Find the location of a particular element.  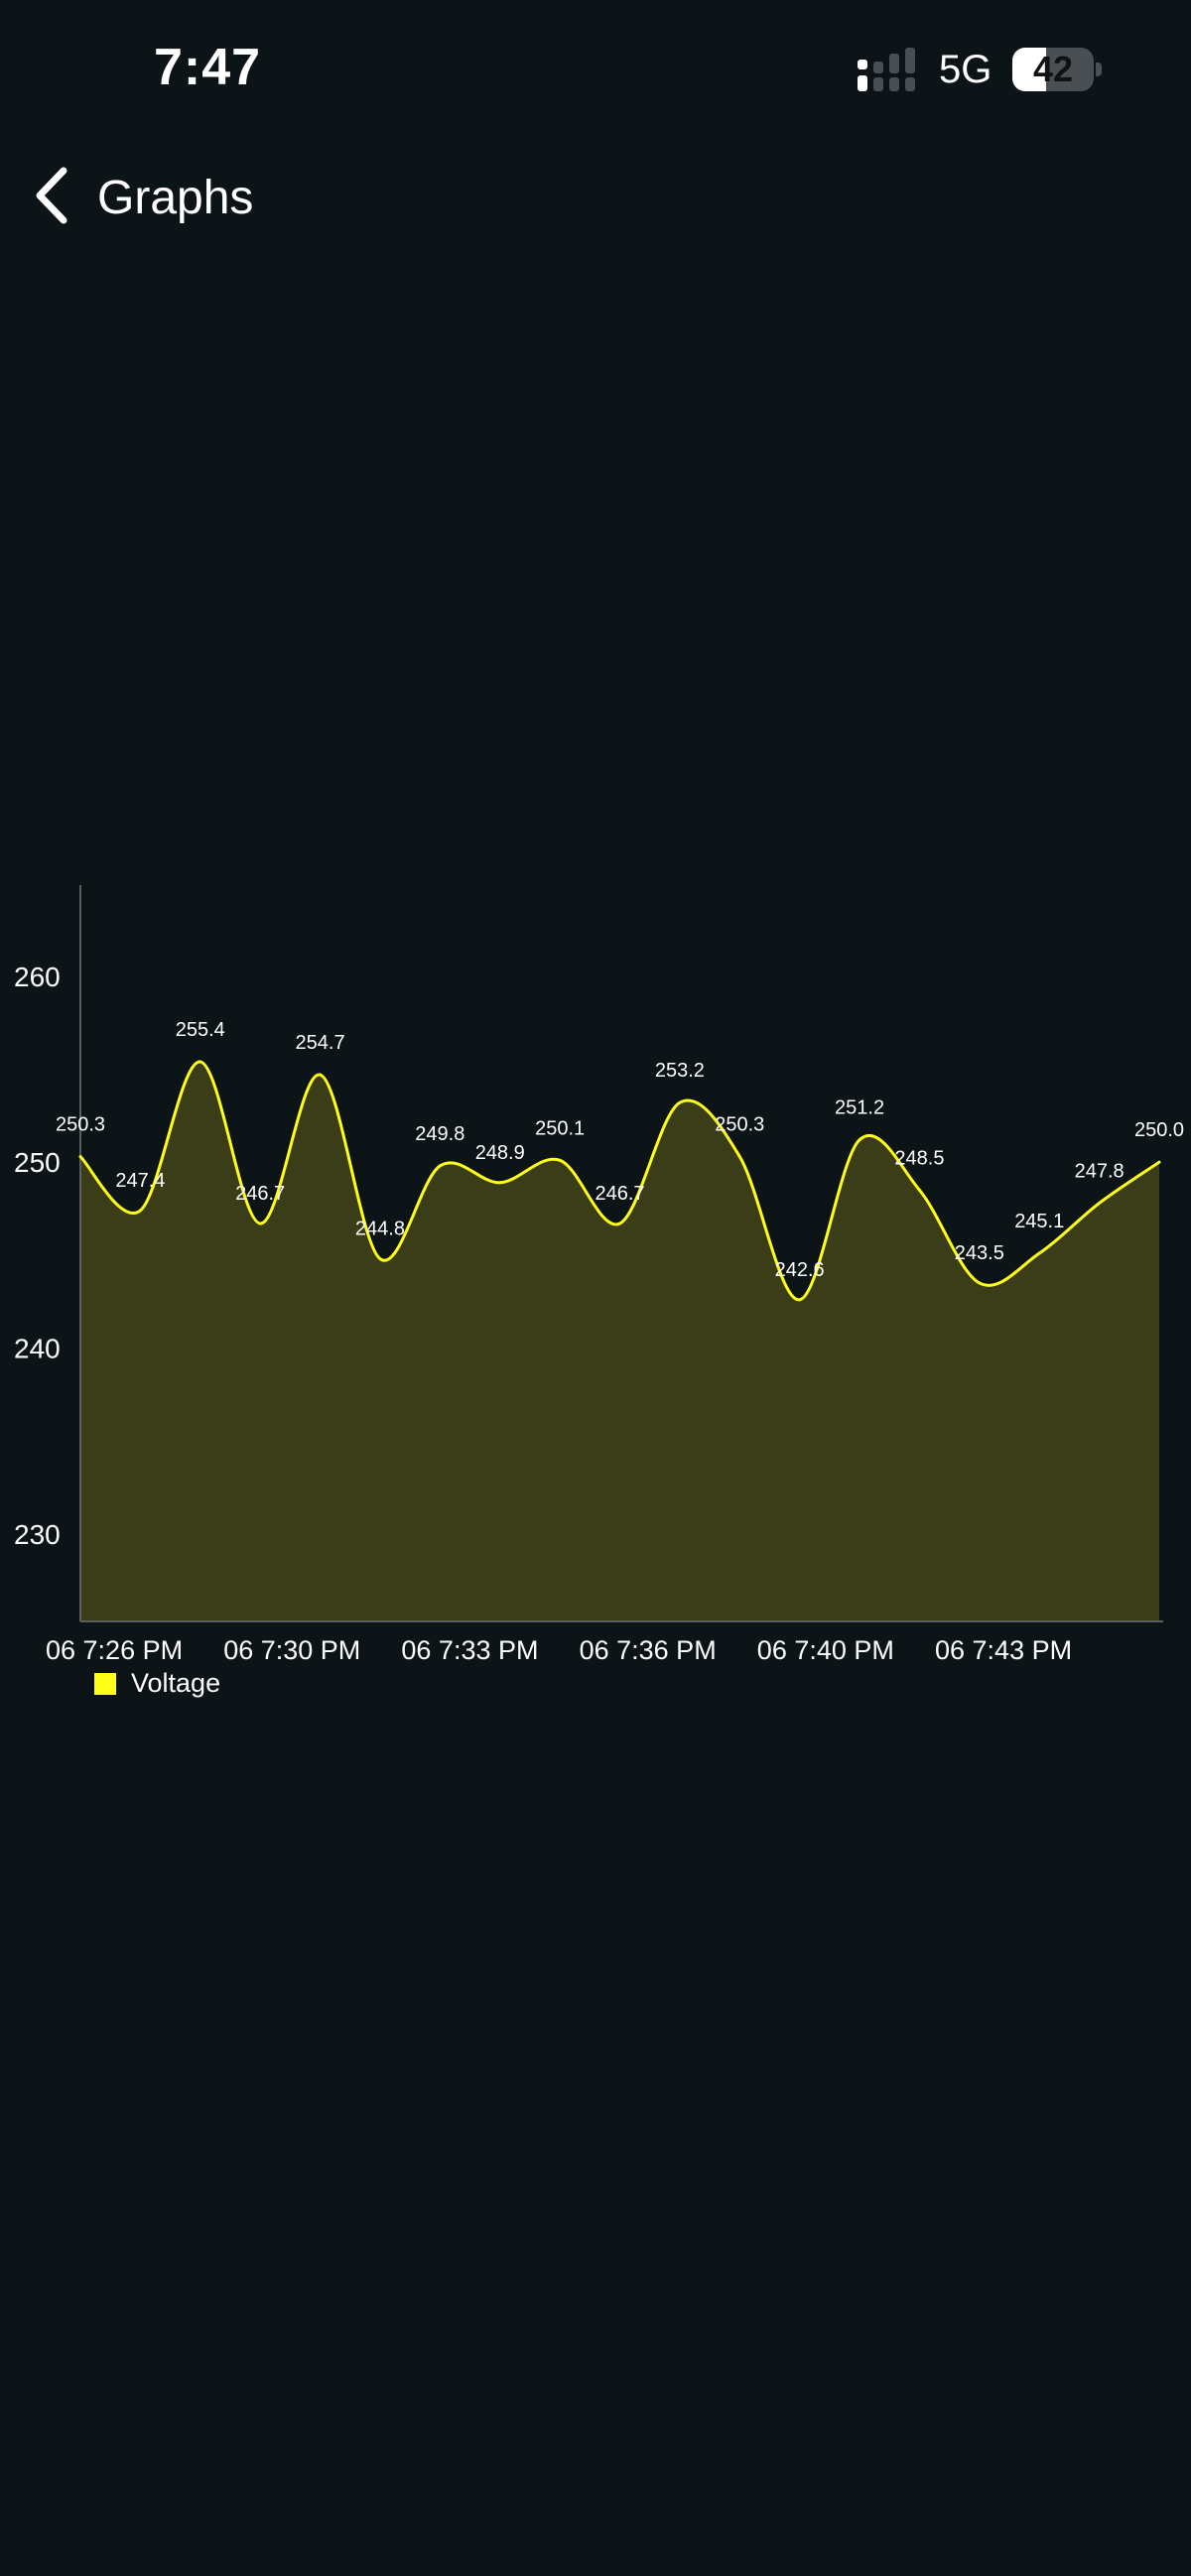

signal-strength-icon is located at coordinates (887, 70).